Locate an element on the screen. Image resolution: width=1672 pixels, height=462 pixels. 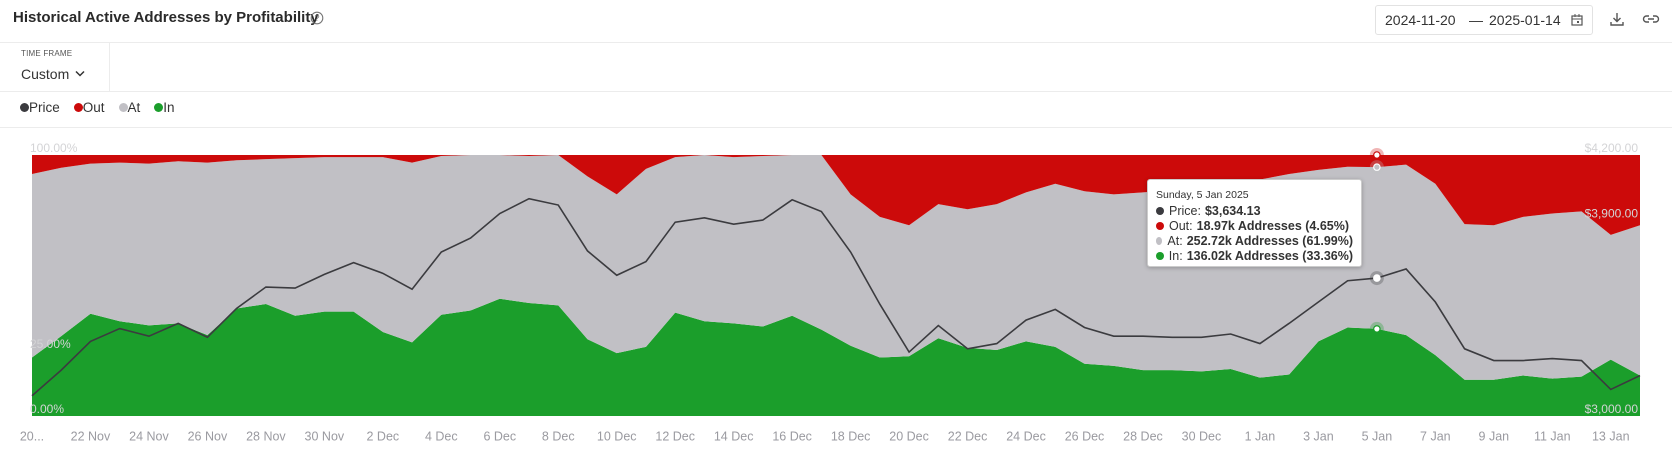
tooltip-row: At: 252.72k Addresses (61.99%) is located at coordinates (1254, 240).